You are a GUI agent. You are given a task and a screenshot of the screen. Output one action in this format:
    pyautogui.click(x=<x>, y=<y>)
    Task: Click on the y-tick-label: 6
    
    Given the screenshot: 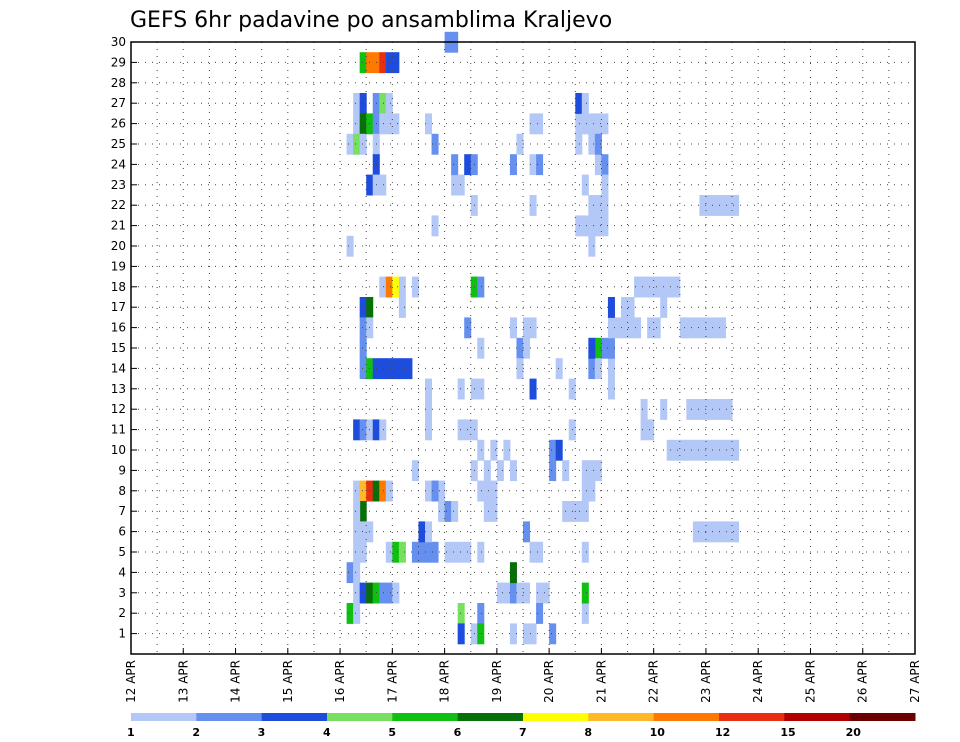 What is the action you would take?
    pyautogui.click(x=122, y=532)
    